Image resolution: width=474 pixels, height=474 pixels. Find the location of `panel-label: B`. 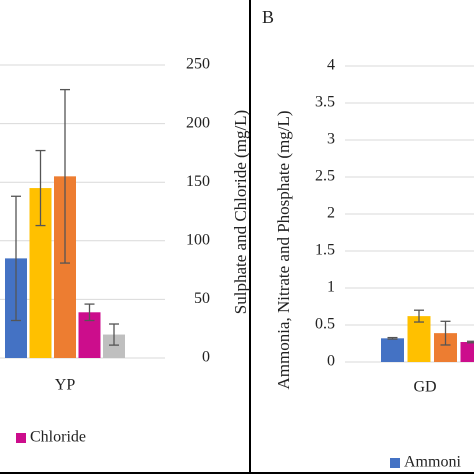

panel-label: B is located at coordinates (268, 17).